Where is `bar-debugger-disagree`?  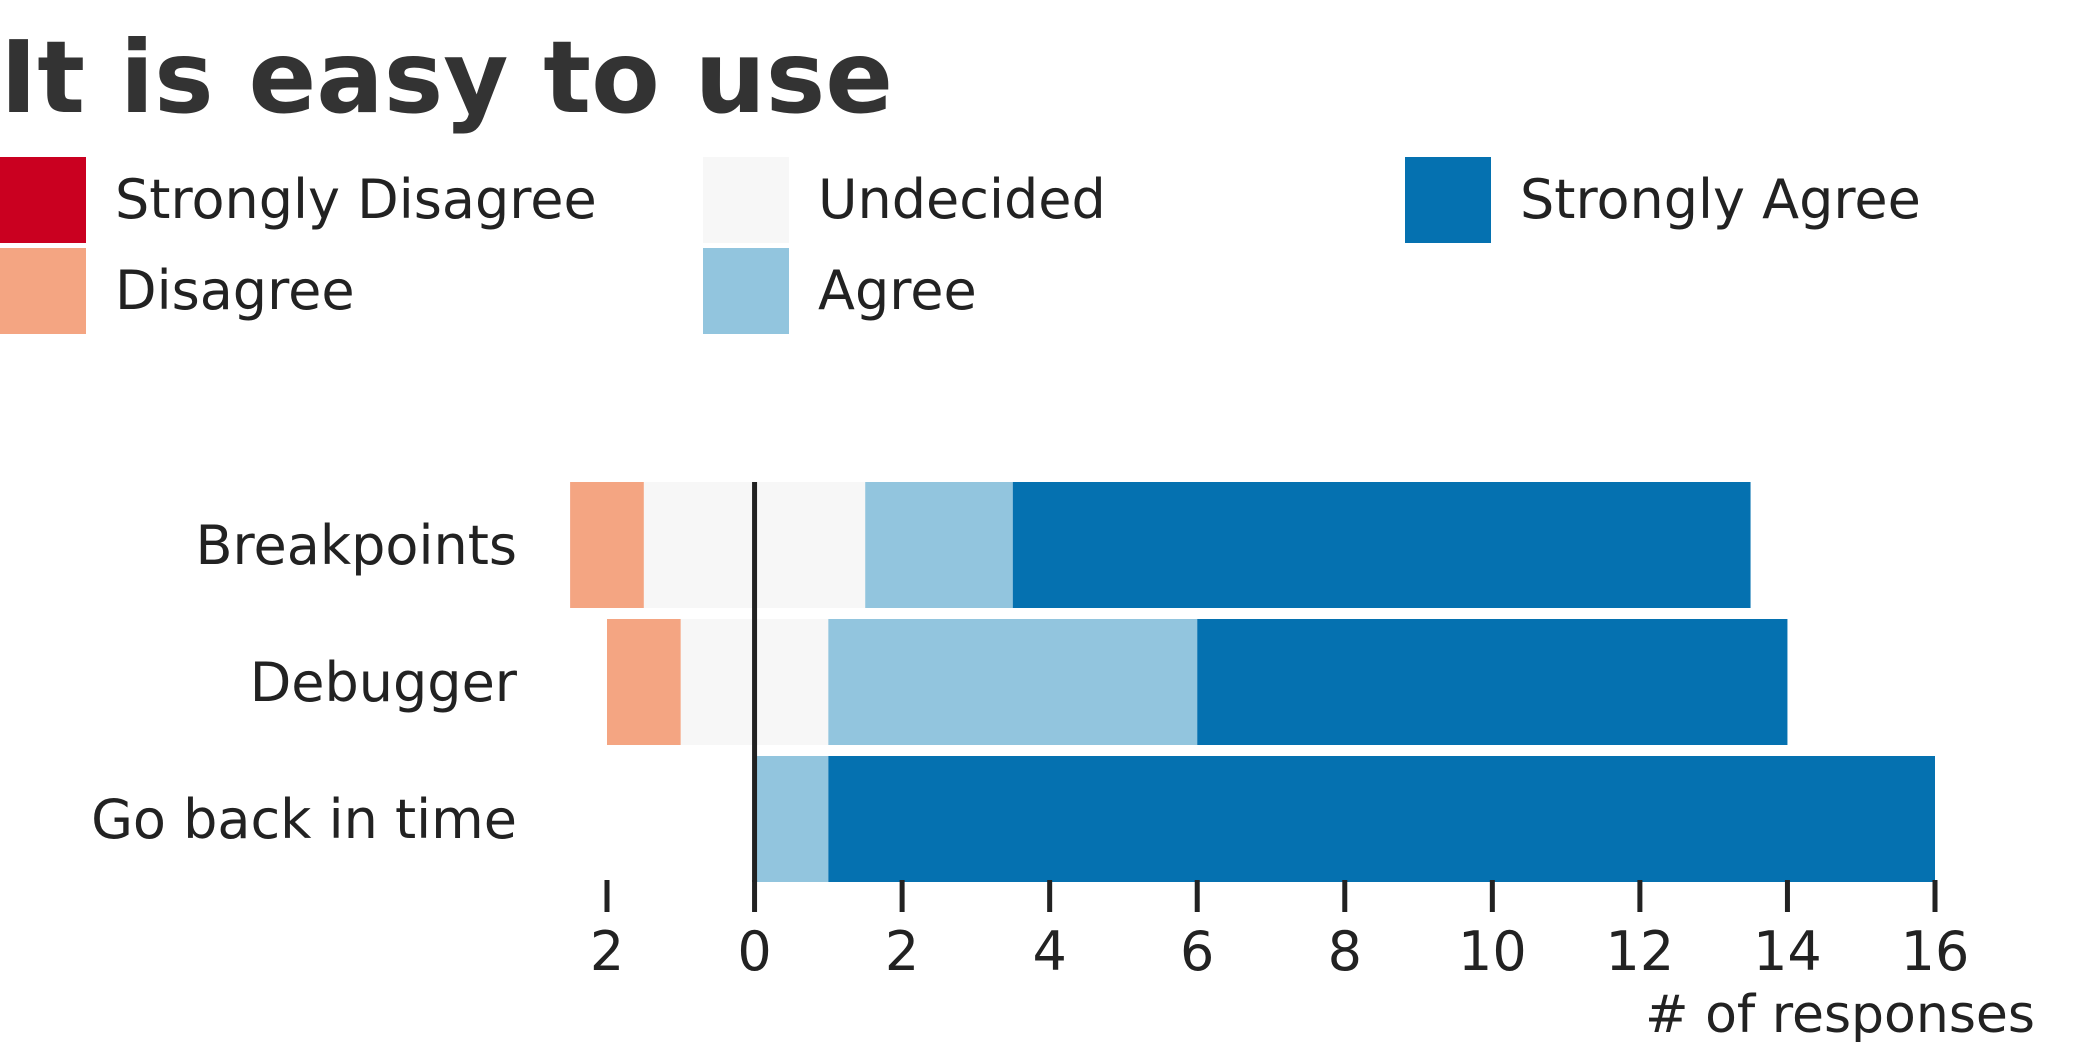
bar-debugger-disagree is located at coordinates (644, 682).